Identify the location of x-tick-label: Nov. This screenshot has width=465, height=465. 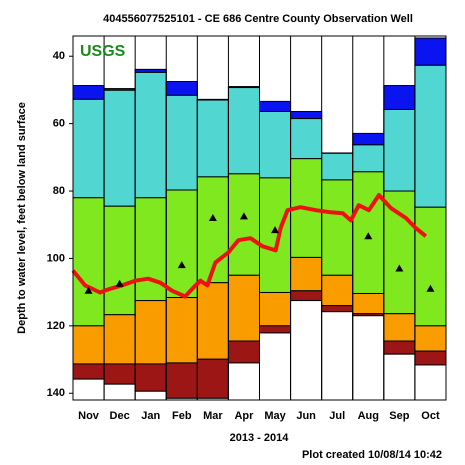
(89, 416).